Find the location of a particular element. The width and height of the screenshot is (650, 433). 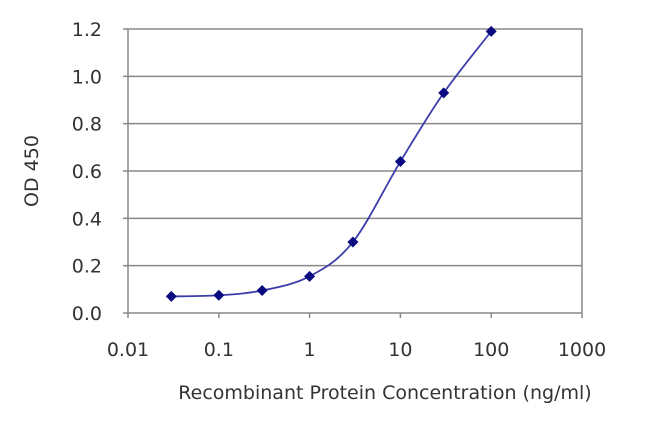

y-tick-label: 0.8 is located at coordinates (87, 125).